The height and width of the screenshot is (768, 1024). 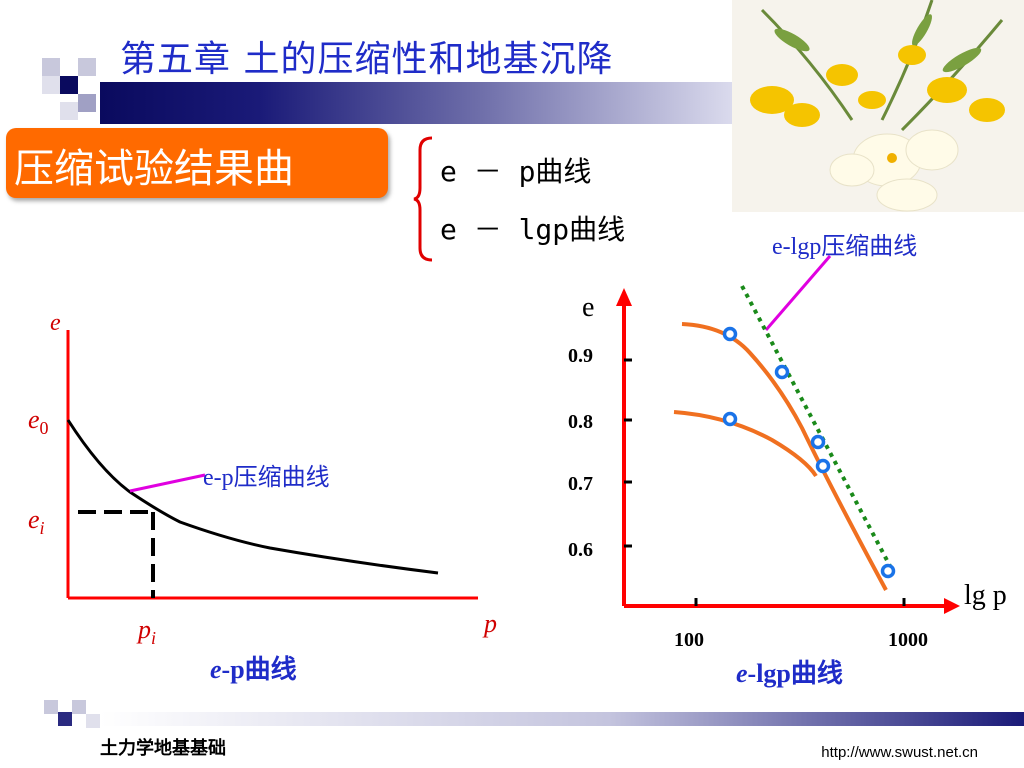 What do you see at coordinates (588, 307) in the screenshot?
I see `elgp-axis-y-label: e` at bounding box center [588, 307].